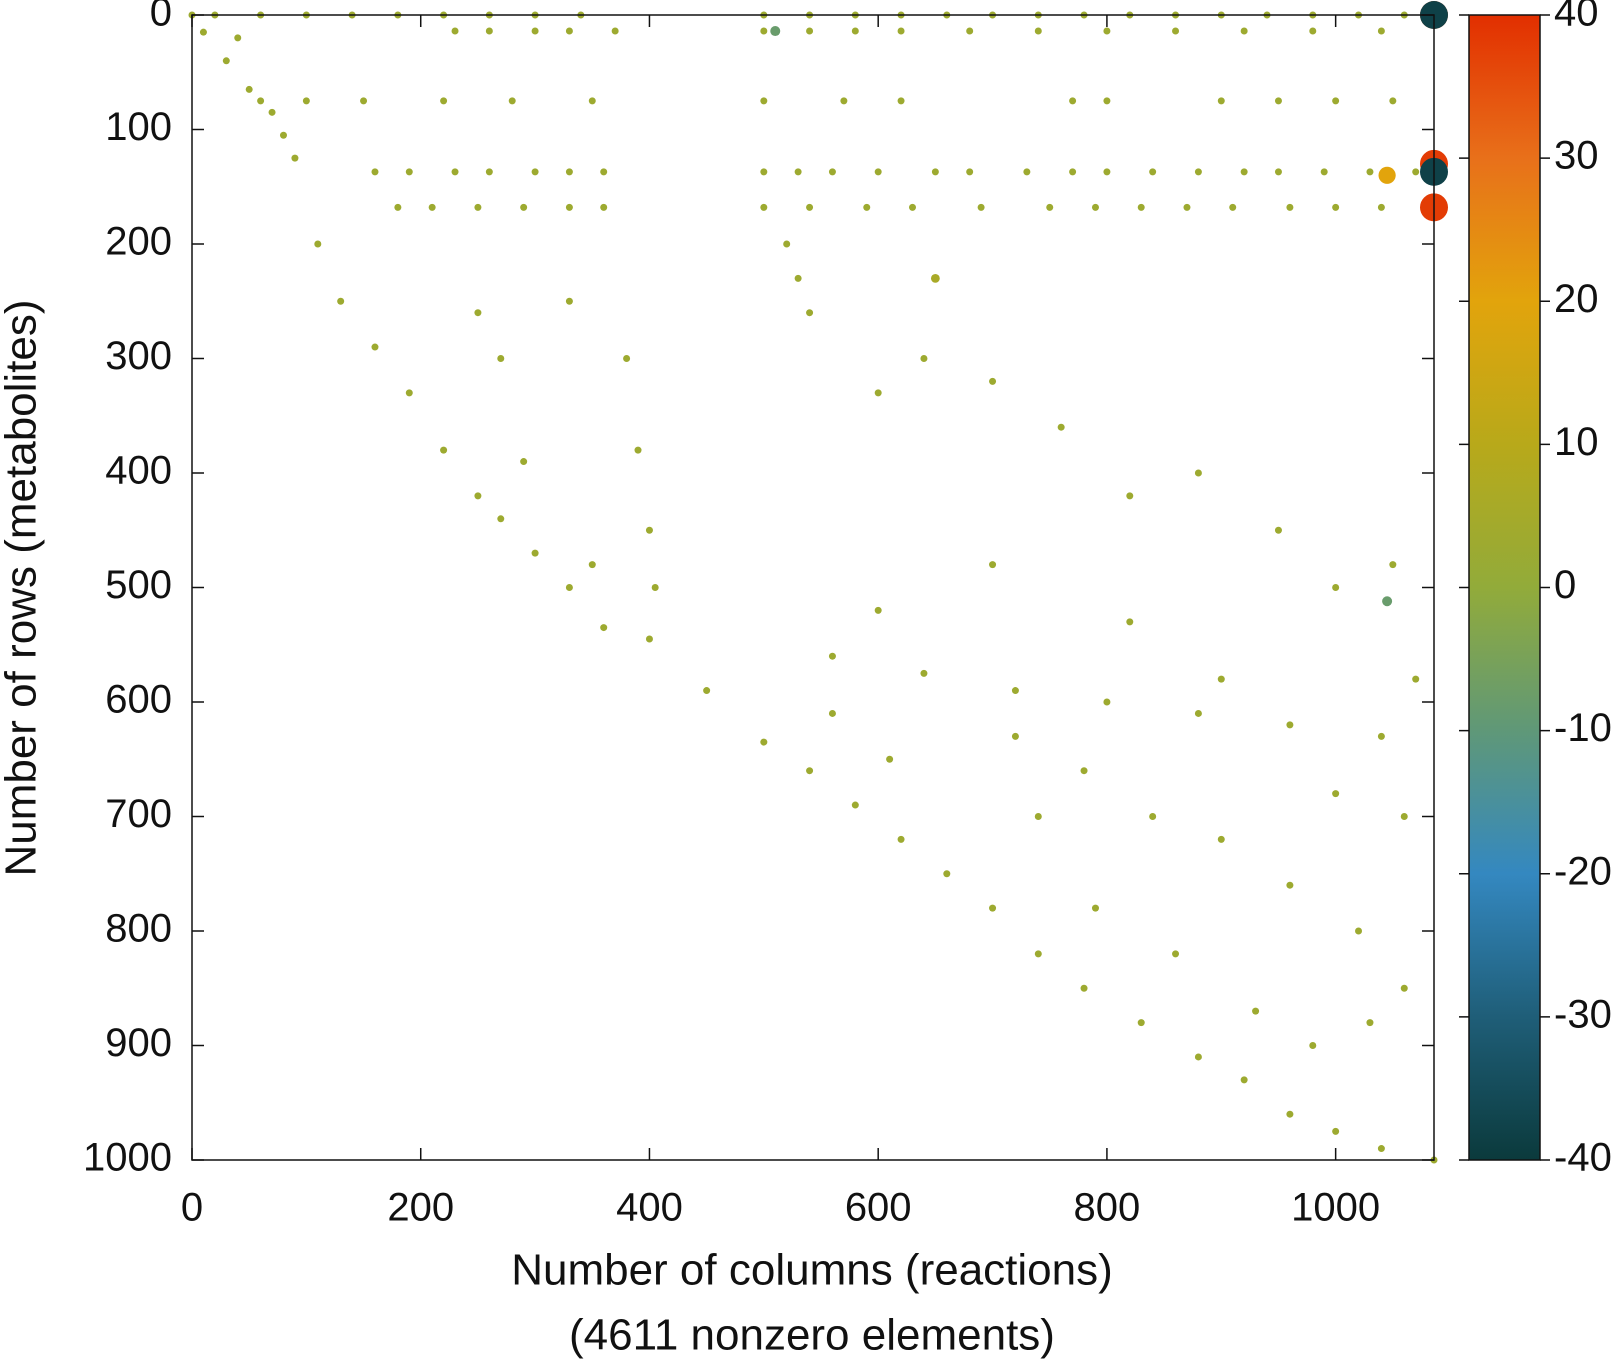 This screenshot has height=1365, width=1615. Describe the element at coordinates (1565, 585) in the screenshot. I see `colorbar-tick-label: 0` at that location.